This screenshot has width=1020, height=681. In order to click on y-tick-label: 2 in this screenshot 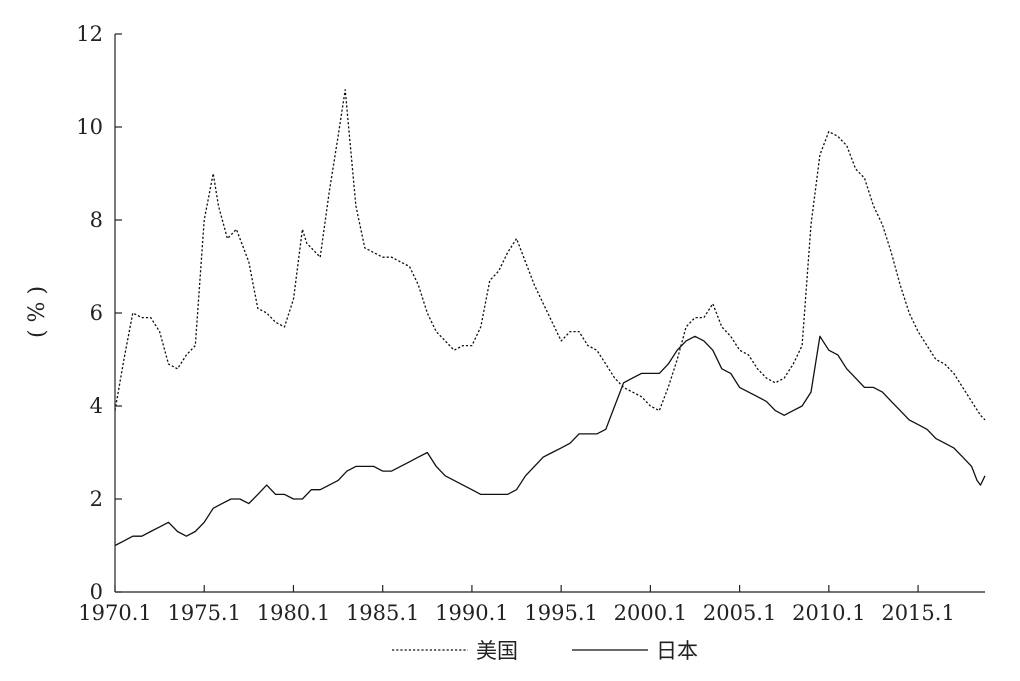, I will do `click(96, 499)`.